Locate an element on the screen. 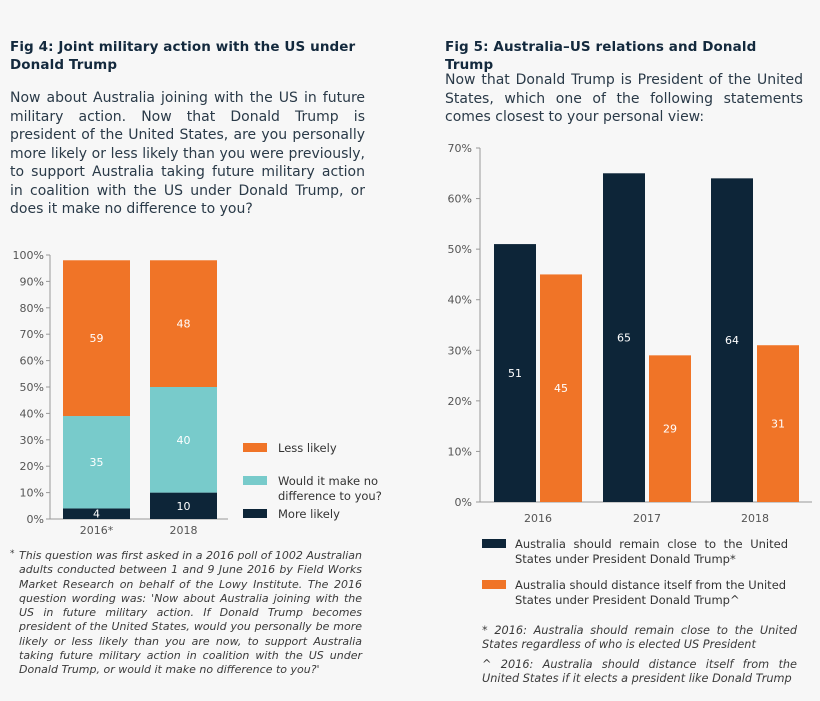 The image size is (820, 701). data-label: 35 is located at coordinates (97, 462).